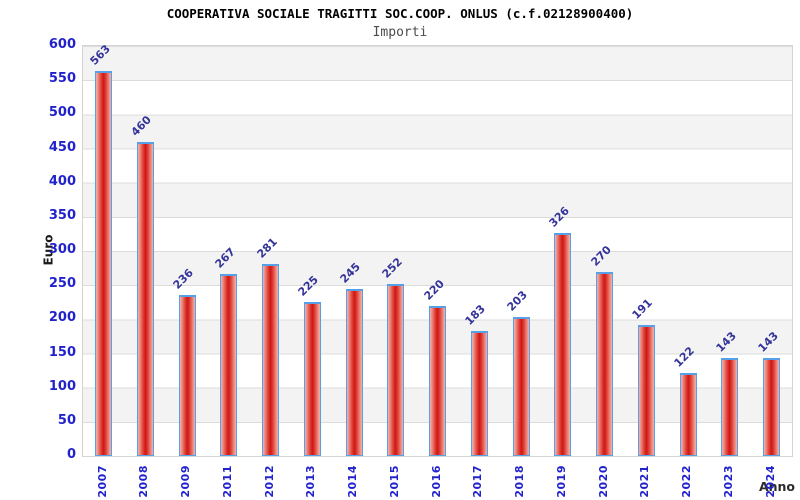 The height and width of the screenshot is (500, 800). What do you see at coordinates (684, 356) in the screenshot?
I see `bar-value-label: 122` at bounding box center [684, 356].